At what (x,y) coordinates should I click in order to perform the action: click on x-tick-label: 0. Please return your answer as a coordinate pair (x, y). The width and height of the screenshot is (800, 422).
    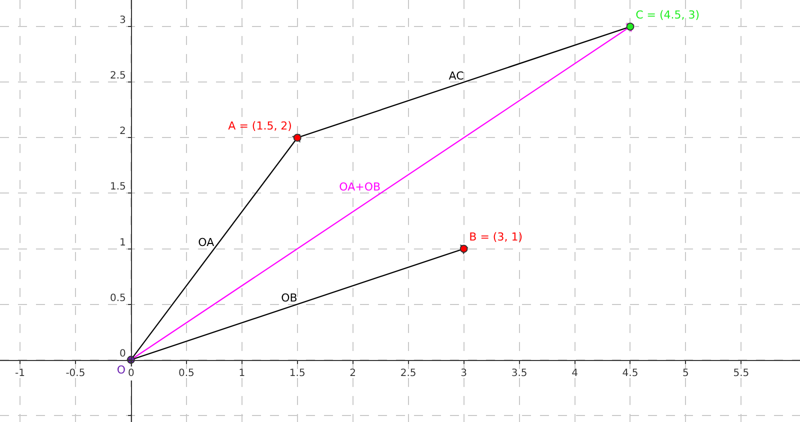
    Looking at the image, I should click on (131, 373).